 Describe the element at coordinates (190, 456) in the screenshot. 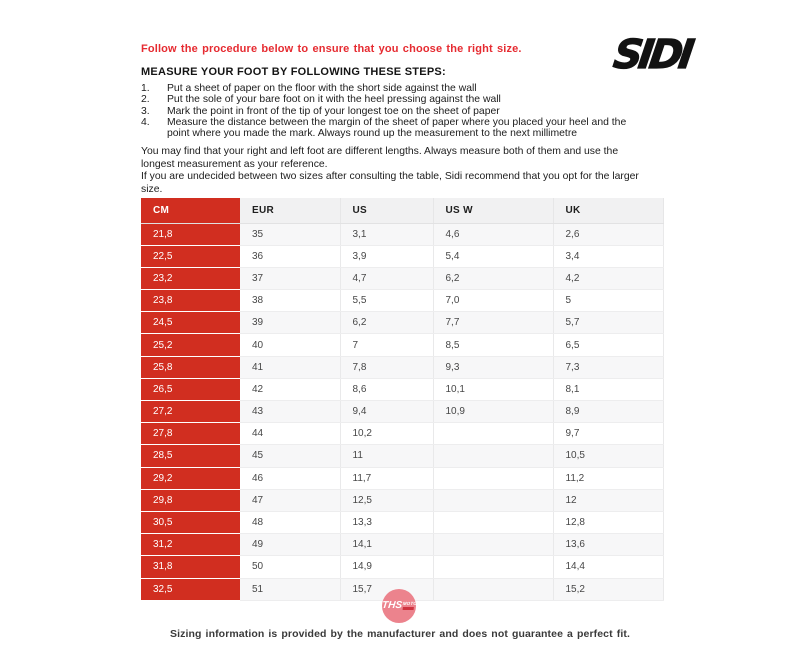

I see `cell-cm: 28,5` at that location.